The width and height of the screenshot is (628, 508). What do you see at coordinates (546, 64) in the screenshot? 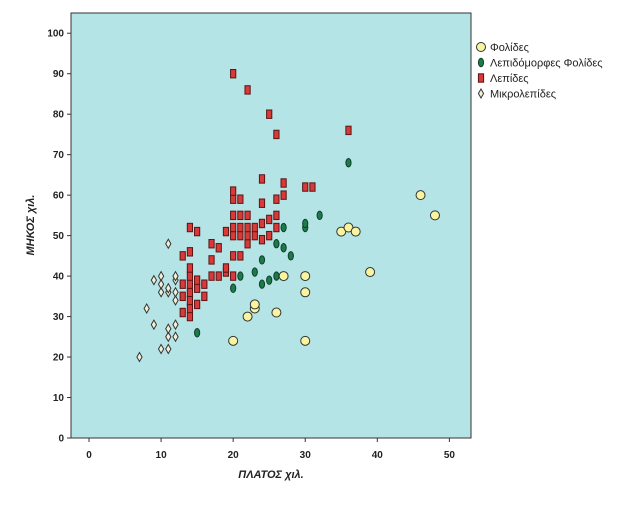
I see `legend-label: Λεπιδόμορφες Φολίδες` at bounding box center [546, 64].